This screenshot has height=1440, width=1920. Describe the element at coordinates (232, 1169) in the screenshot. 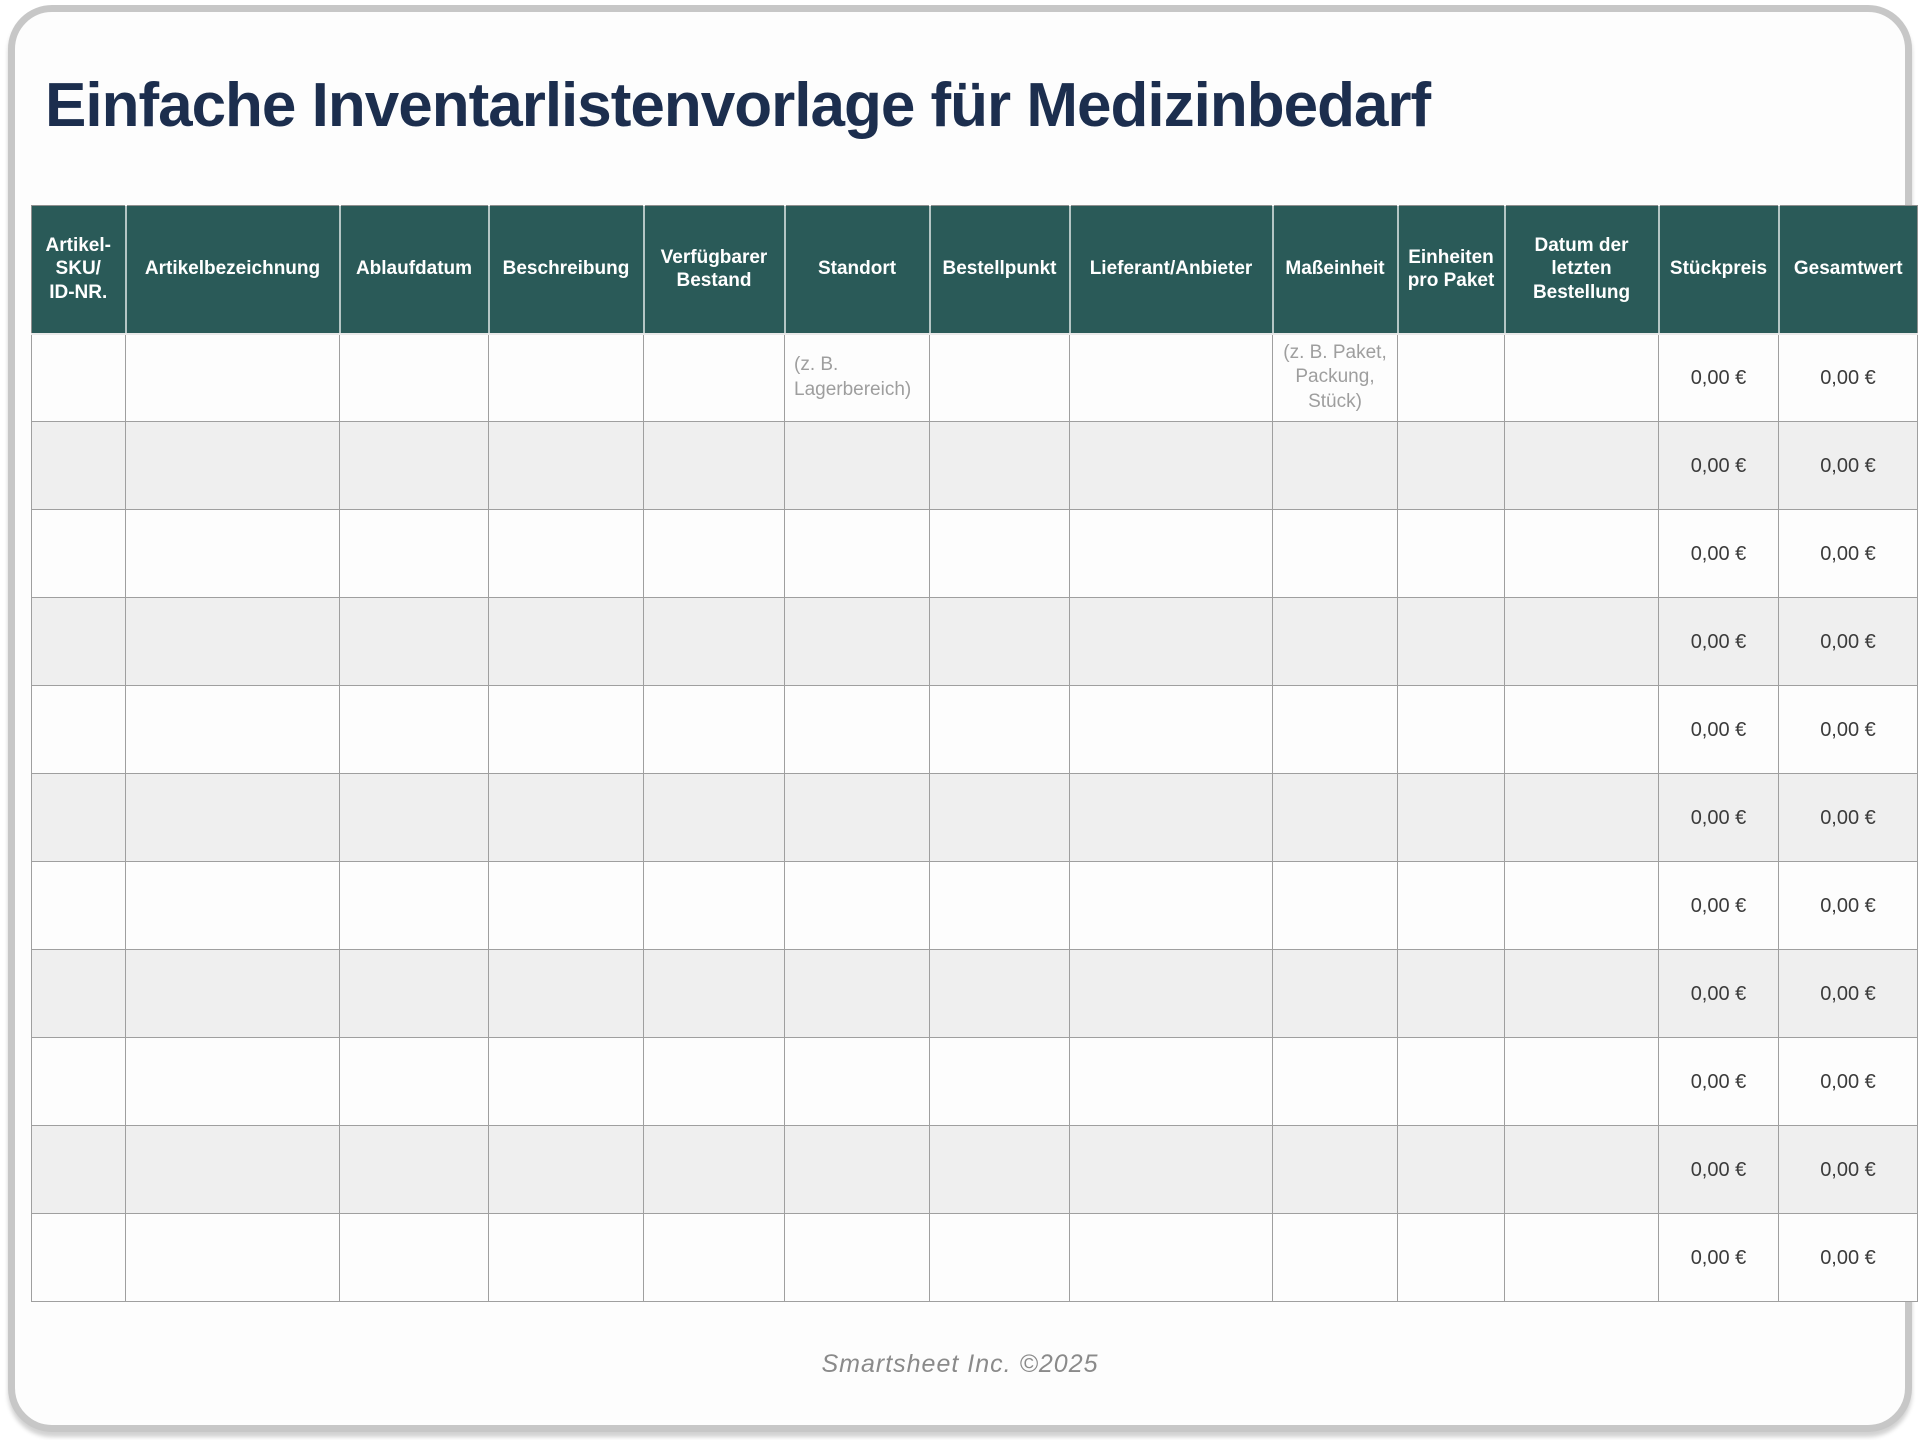

I see `cell-artikelbezeichnung-row10` at that location.